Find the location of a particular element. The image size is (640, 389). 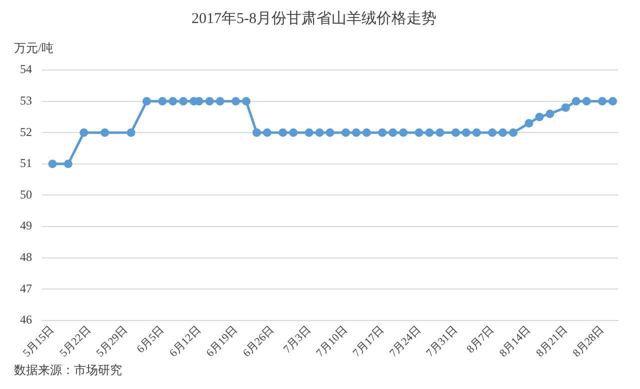

x-tick-label: 7月24日 is located at coordinates (405, 342).